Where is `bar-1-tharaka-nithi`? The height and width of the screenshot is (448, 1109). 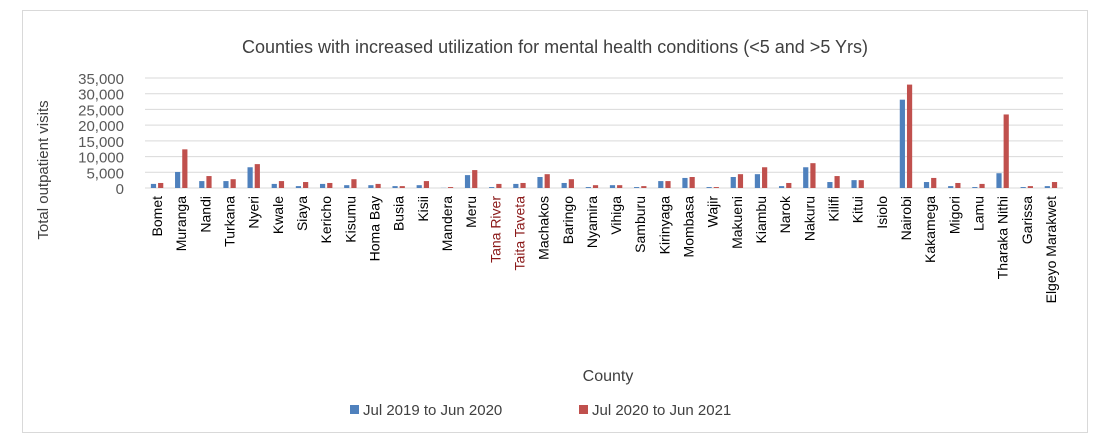
bar-1-tharaka-nithi is located at coordinates (999, 180).